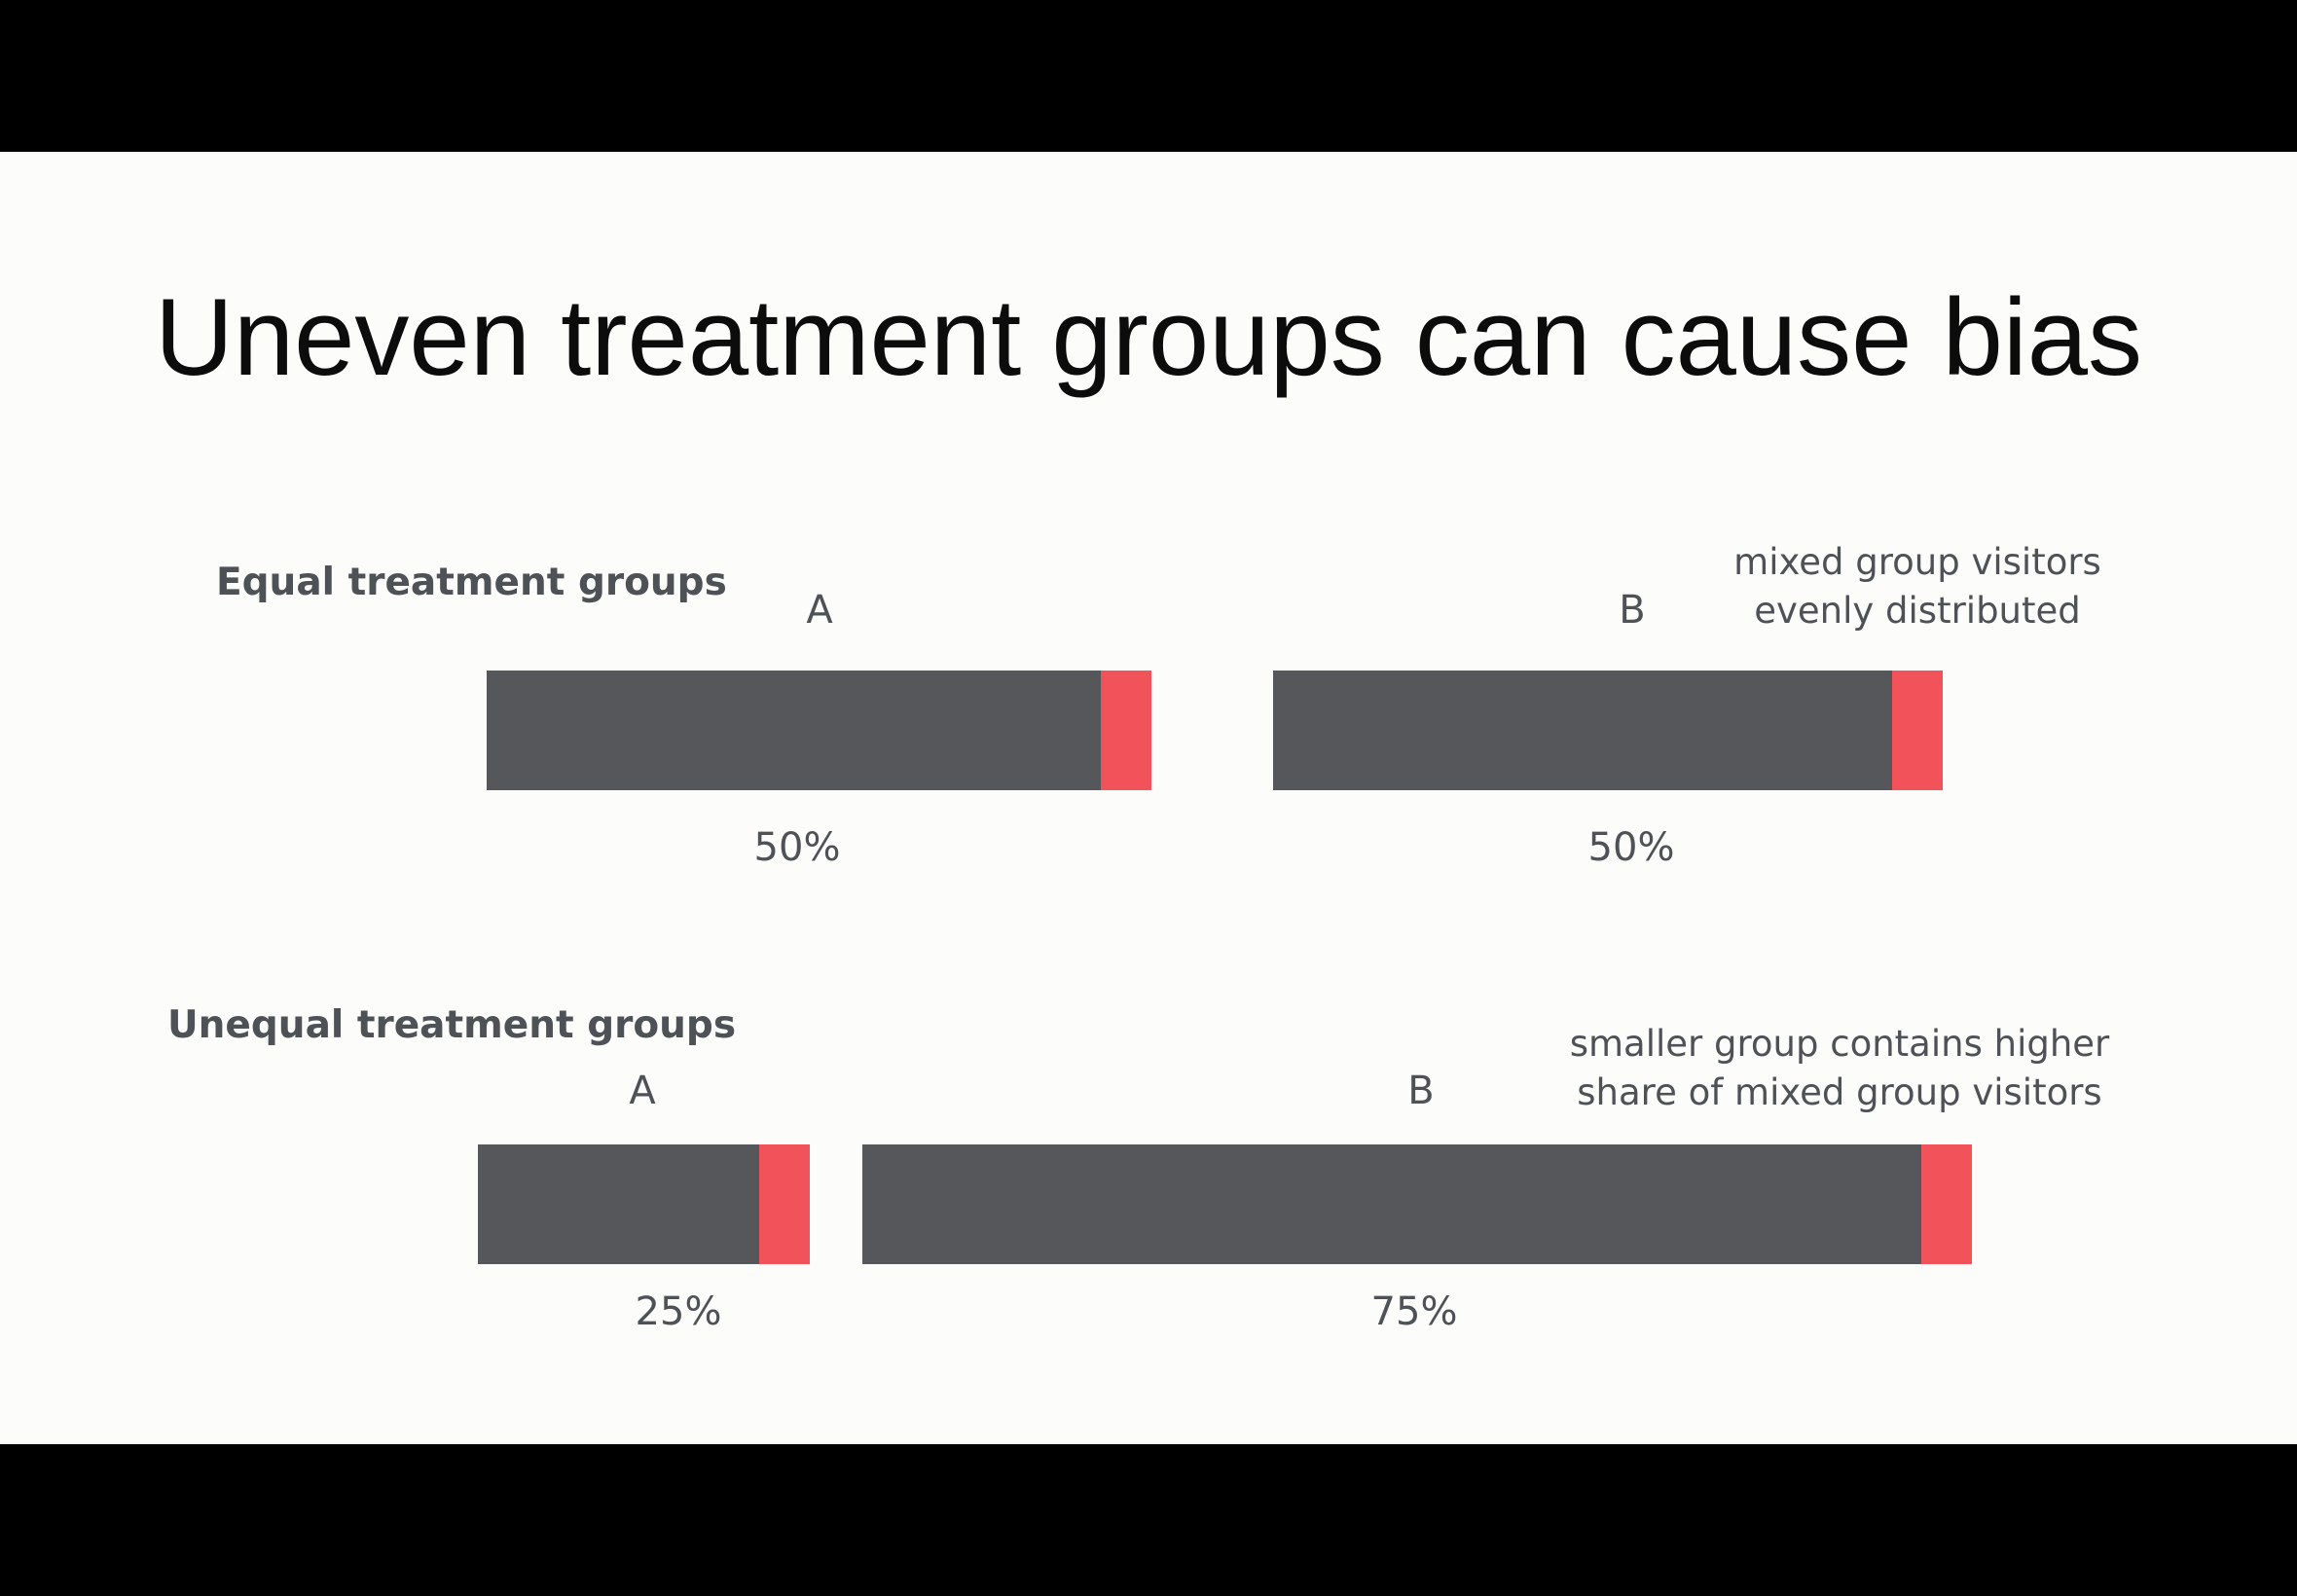 The image size is (2297, 1596). Describe the element at coordinates (1918, 586) in the screenshot. I see `equal-groups-note: mixed group visitors evenly distributed` at that location.